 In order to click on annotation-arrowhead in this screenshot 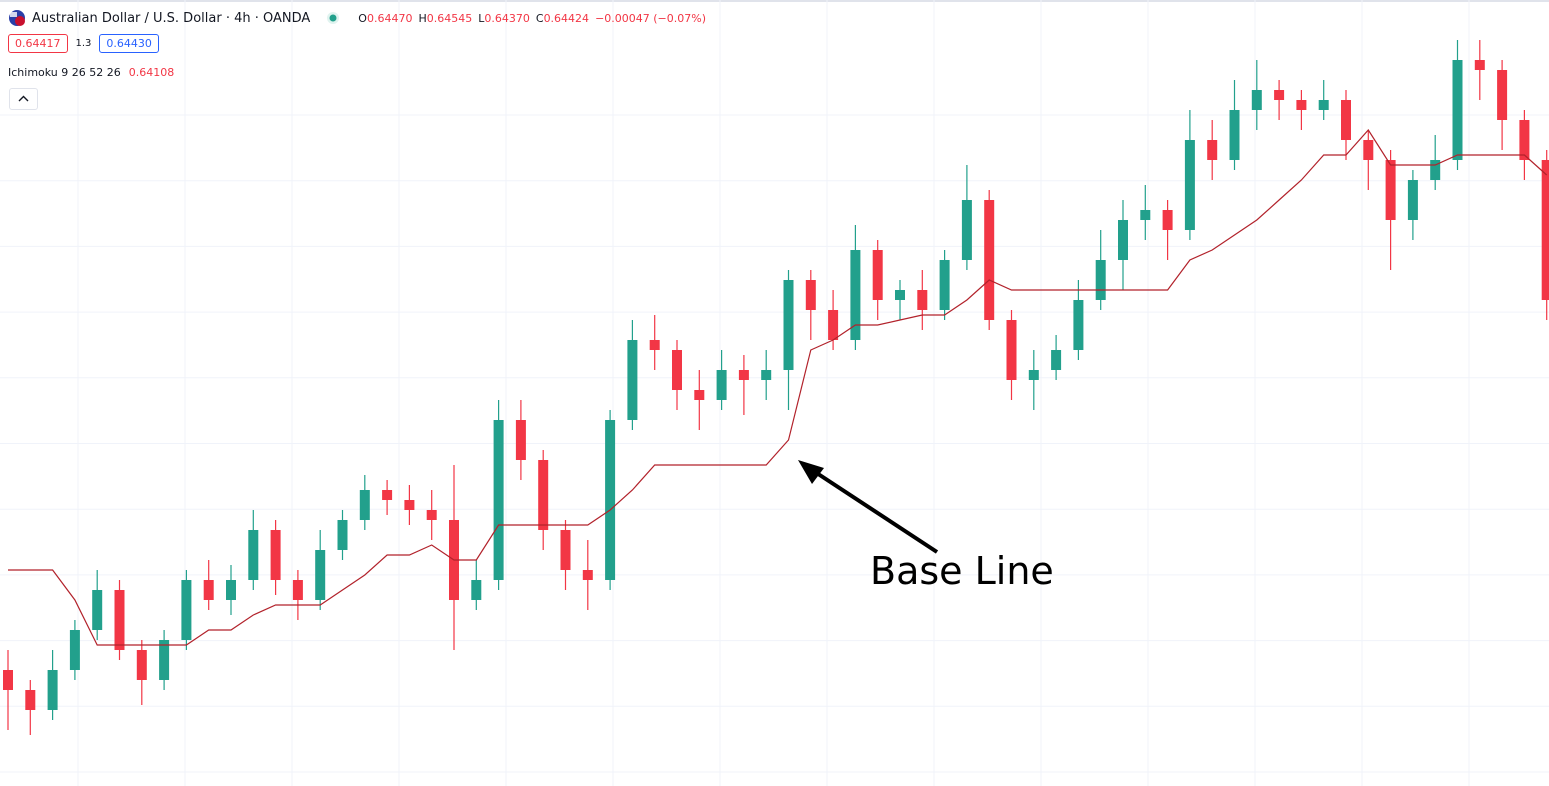, I will do `click(811, 472)`.